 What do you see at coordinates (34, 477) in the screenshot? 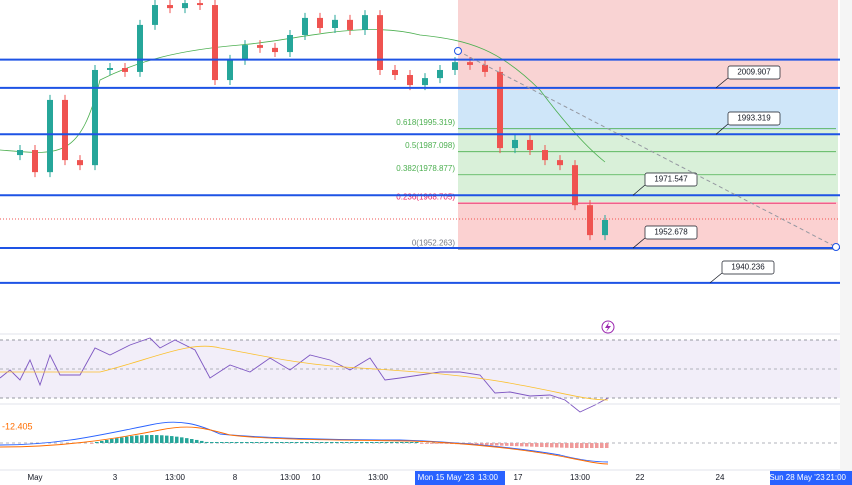
I see `x-tick-label: May` at bounding box center [34, 477].